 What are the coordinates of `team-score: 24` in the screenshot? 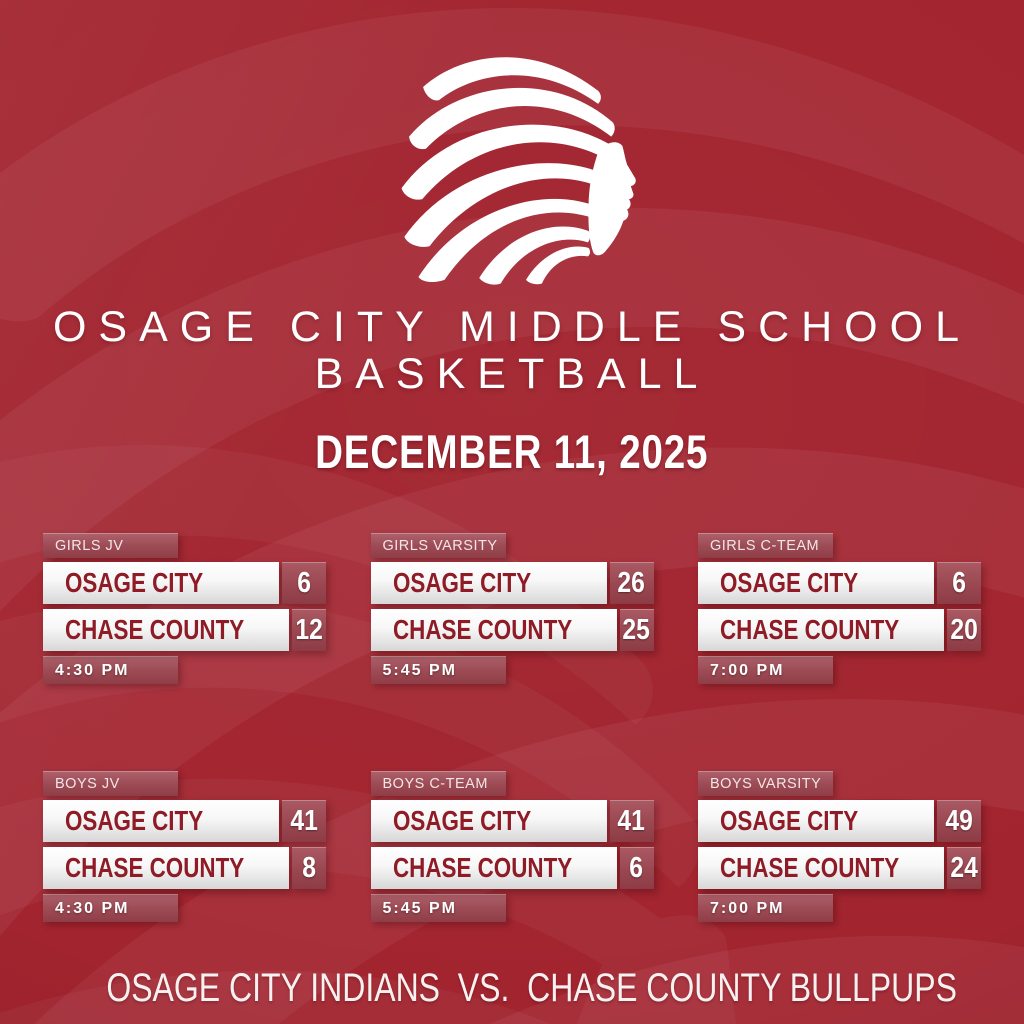 It's located at (964, 867).